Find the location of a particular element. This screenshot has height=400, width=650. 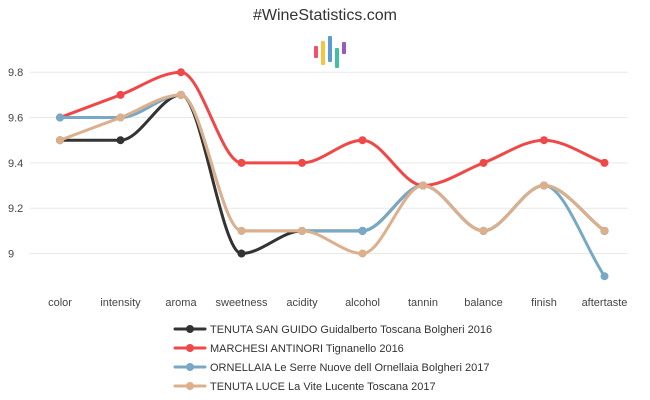

x-tick-label: acidity is located at coordinates (302, 303).